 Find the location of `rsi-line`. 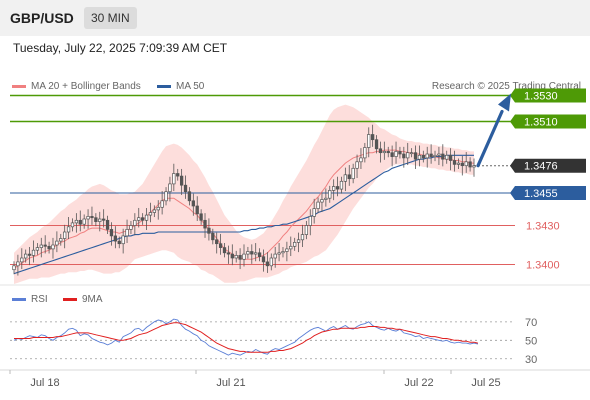

rsi-line is located at coordinates (246, 337).